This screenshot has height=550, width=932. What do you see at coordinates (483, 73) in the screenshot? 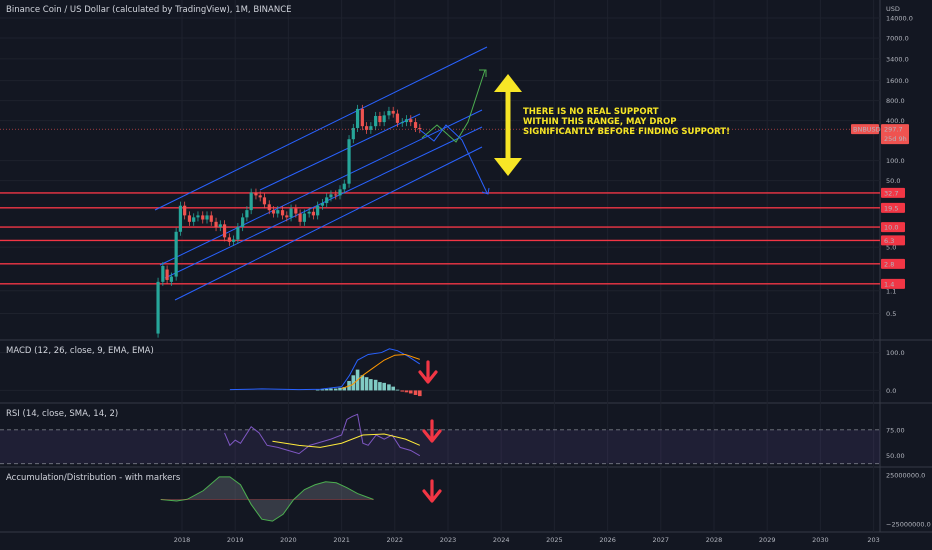
I see `projection-up-arrowhead` at bounding box center [483, 73].